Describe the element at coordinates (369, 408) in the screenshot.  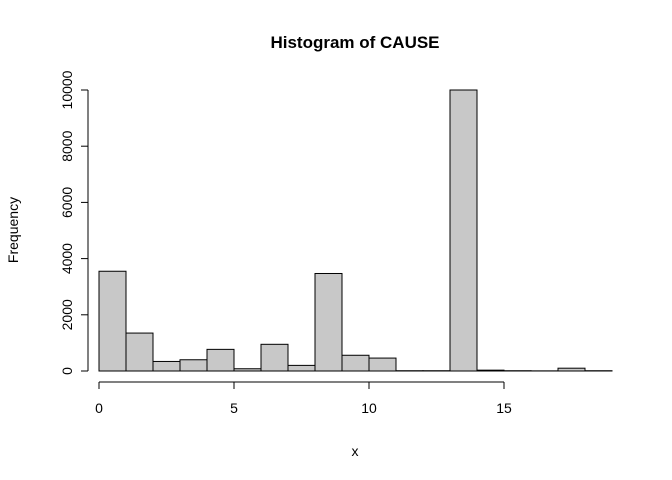
I see `x-tick-label: 10` at that location.